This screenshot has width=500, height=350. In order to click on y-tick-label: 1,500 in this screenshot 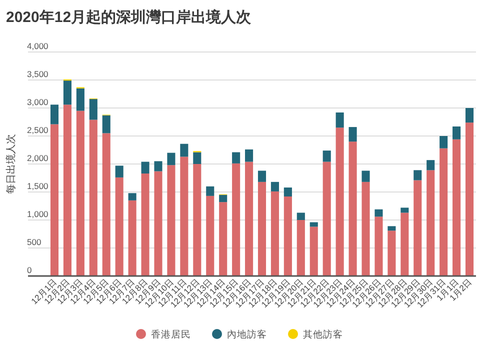, I will do `click(38, 186)`.